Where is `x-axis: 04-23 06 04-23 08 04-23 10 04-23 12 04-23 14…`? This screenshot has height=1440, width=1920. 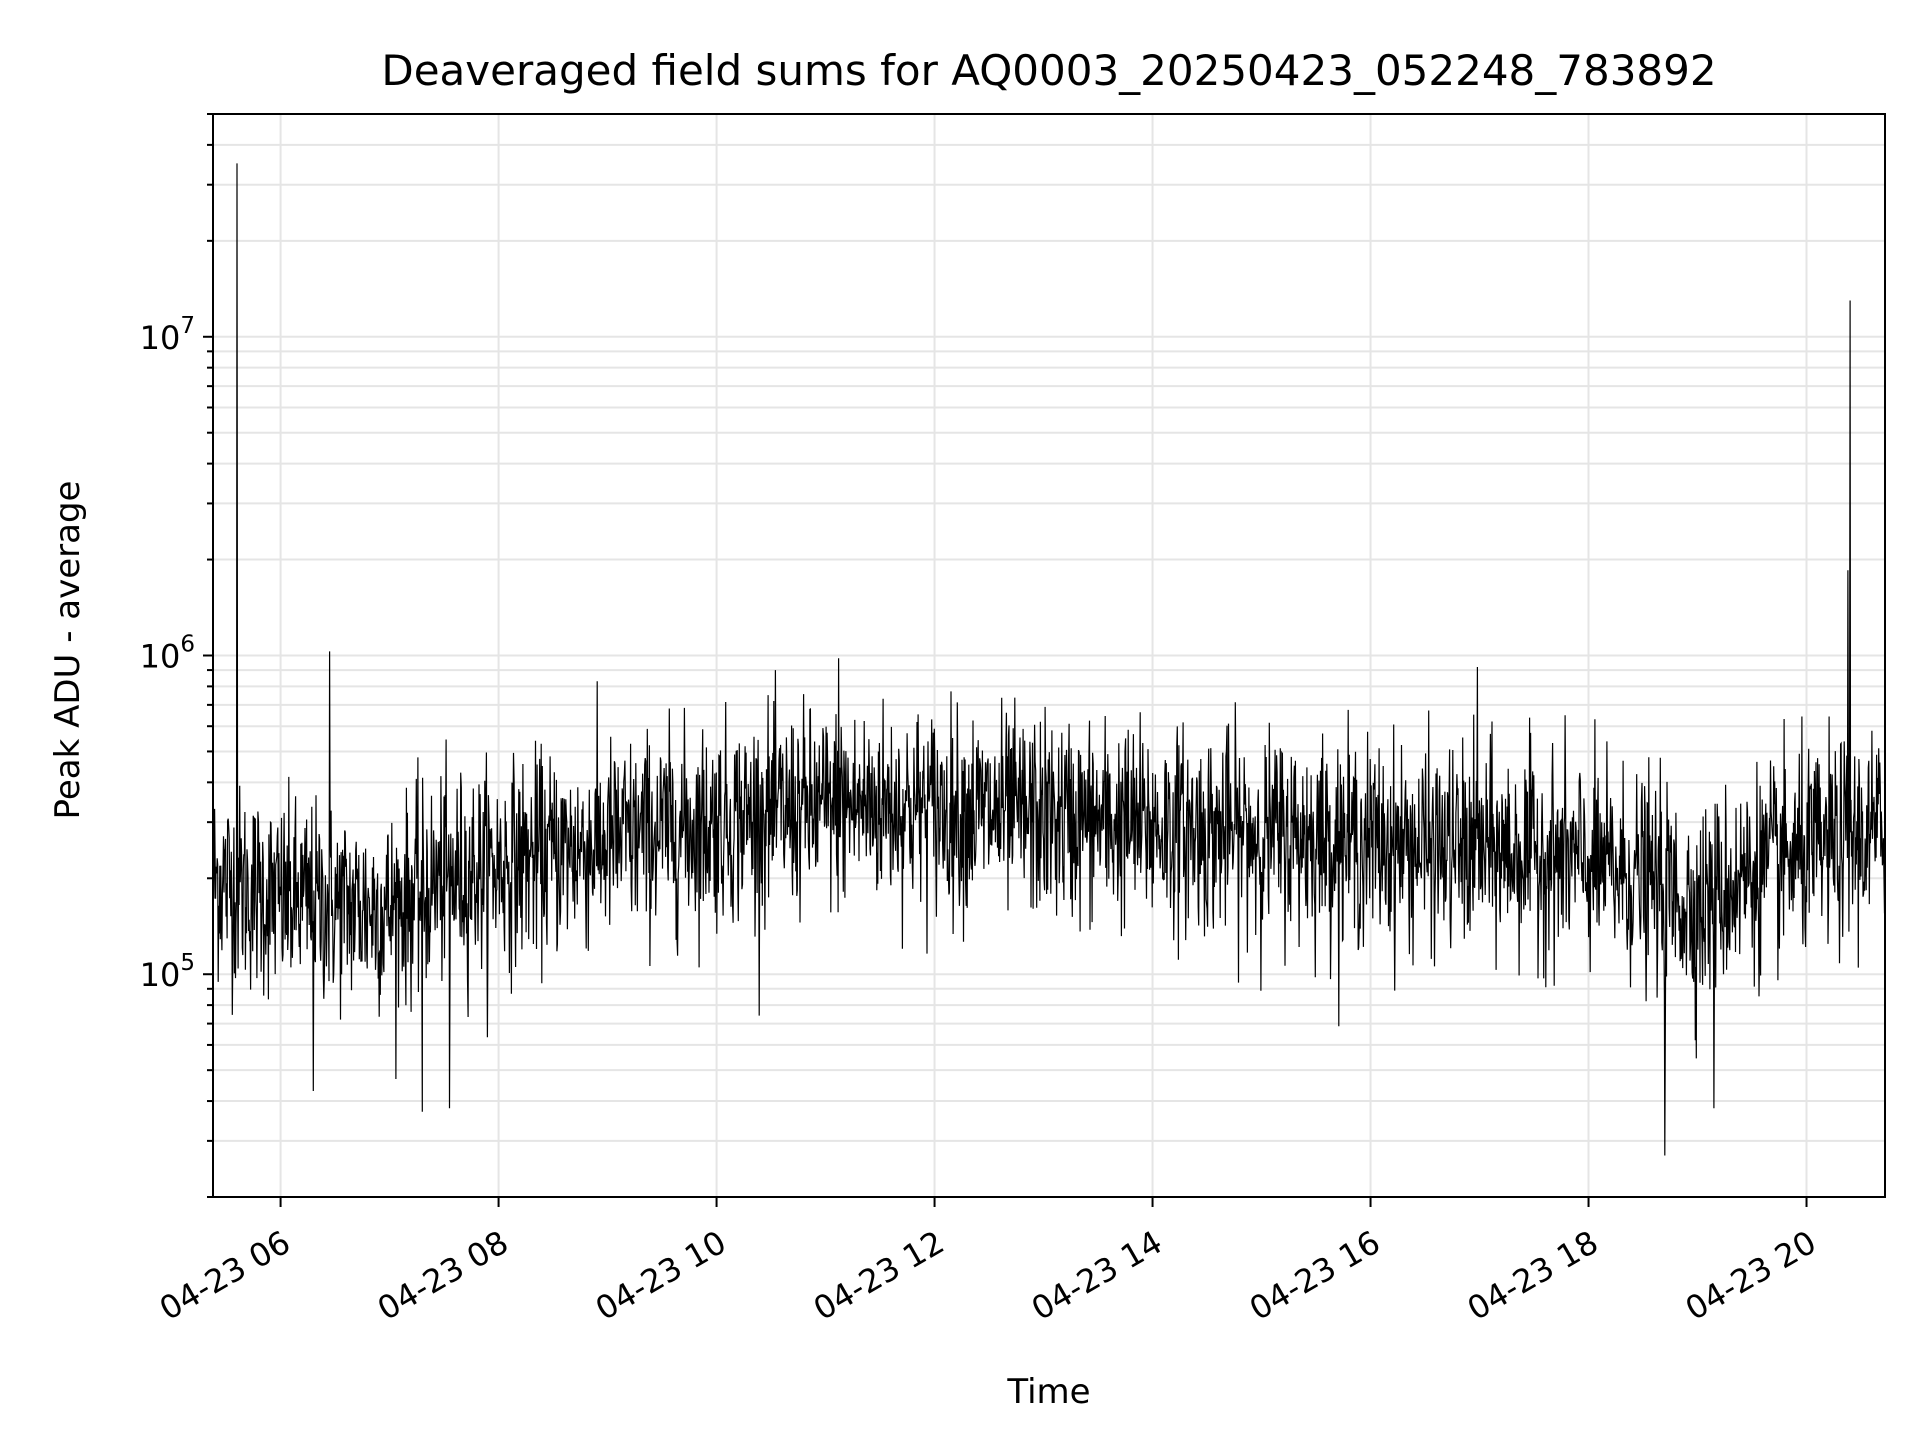
x-axis: 04-23 06 04-23 08 04-23 10 04-23 12 04-23 14… is located at coordinates (988, 1262).